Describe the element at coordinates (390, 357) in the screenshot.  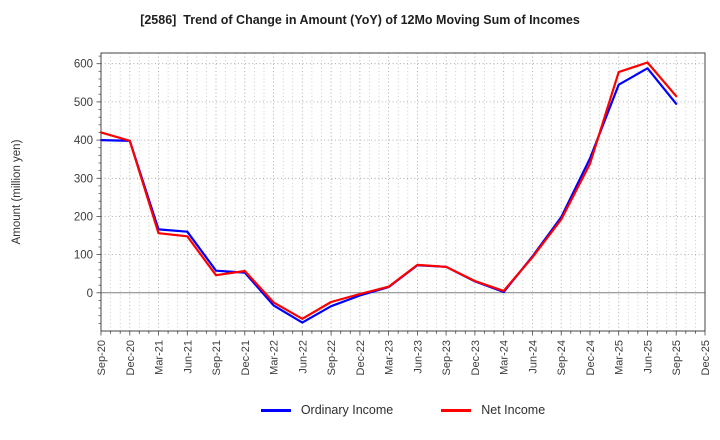
I see `x-tick-label: Mar-23` at that location.